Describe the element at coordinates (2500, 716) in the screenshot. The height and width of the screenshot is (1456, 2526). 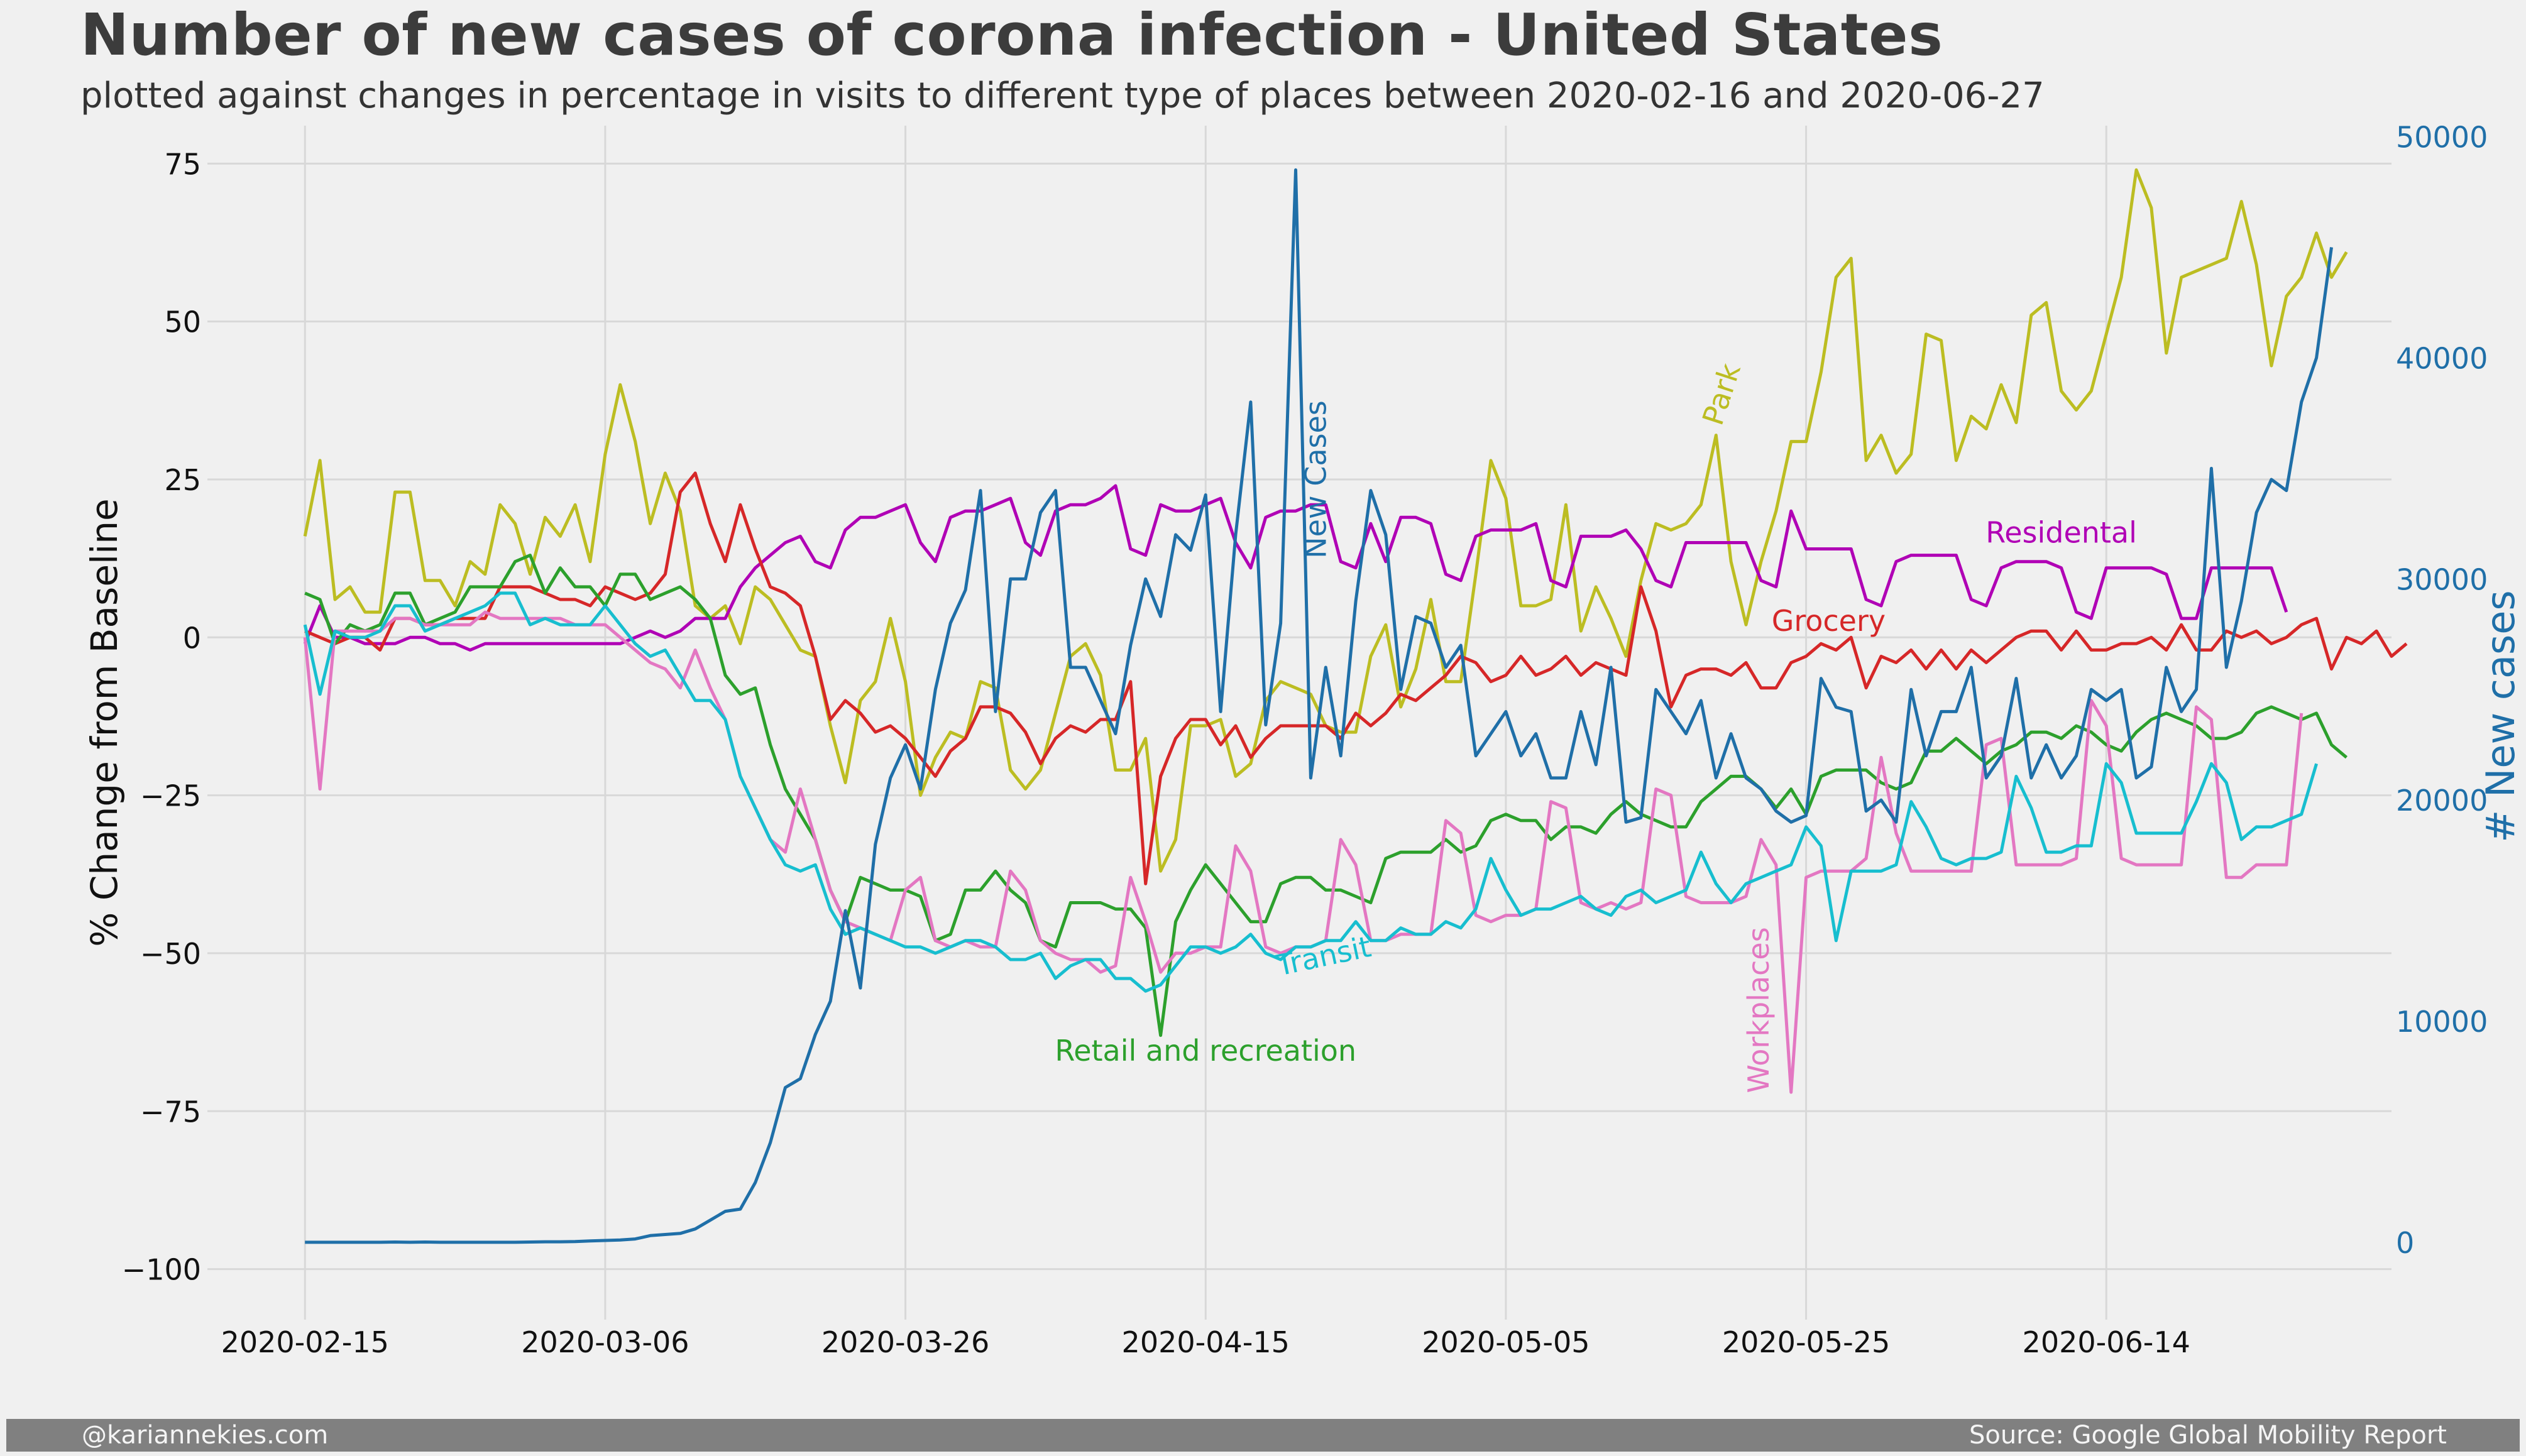
I see `y-right-axis-label: # New cases` at that location.